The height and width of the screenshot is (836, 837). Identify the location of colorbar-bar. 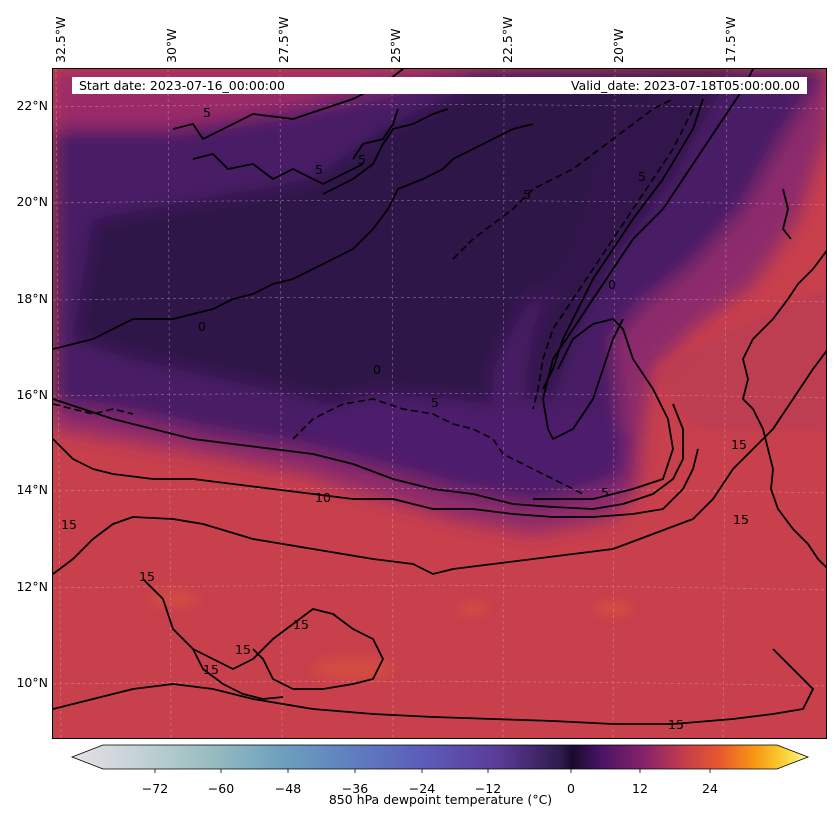
(440, 757).